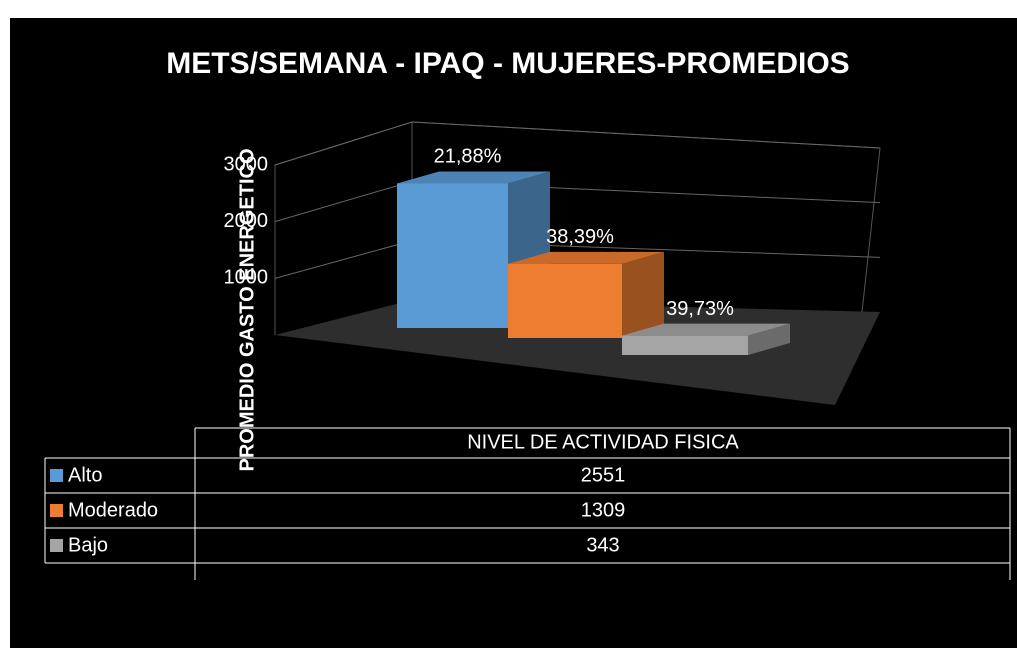 This screenshot has height=648, width=1017. I want to click on y-tick-label: 1000, so click(246, 278).